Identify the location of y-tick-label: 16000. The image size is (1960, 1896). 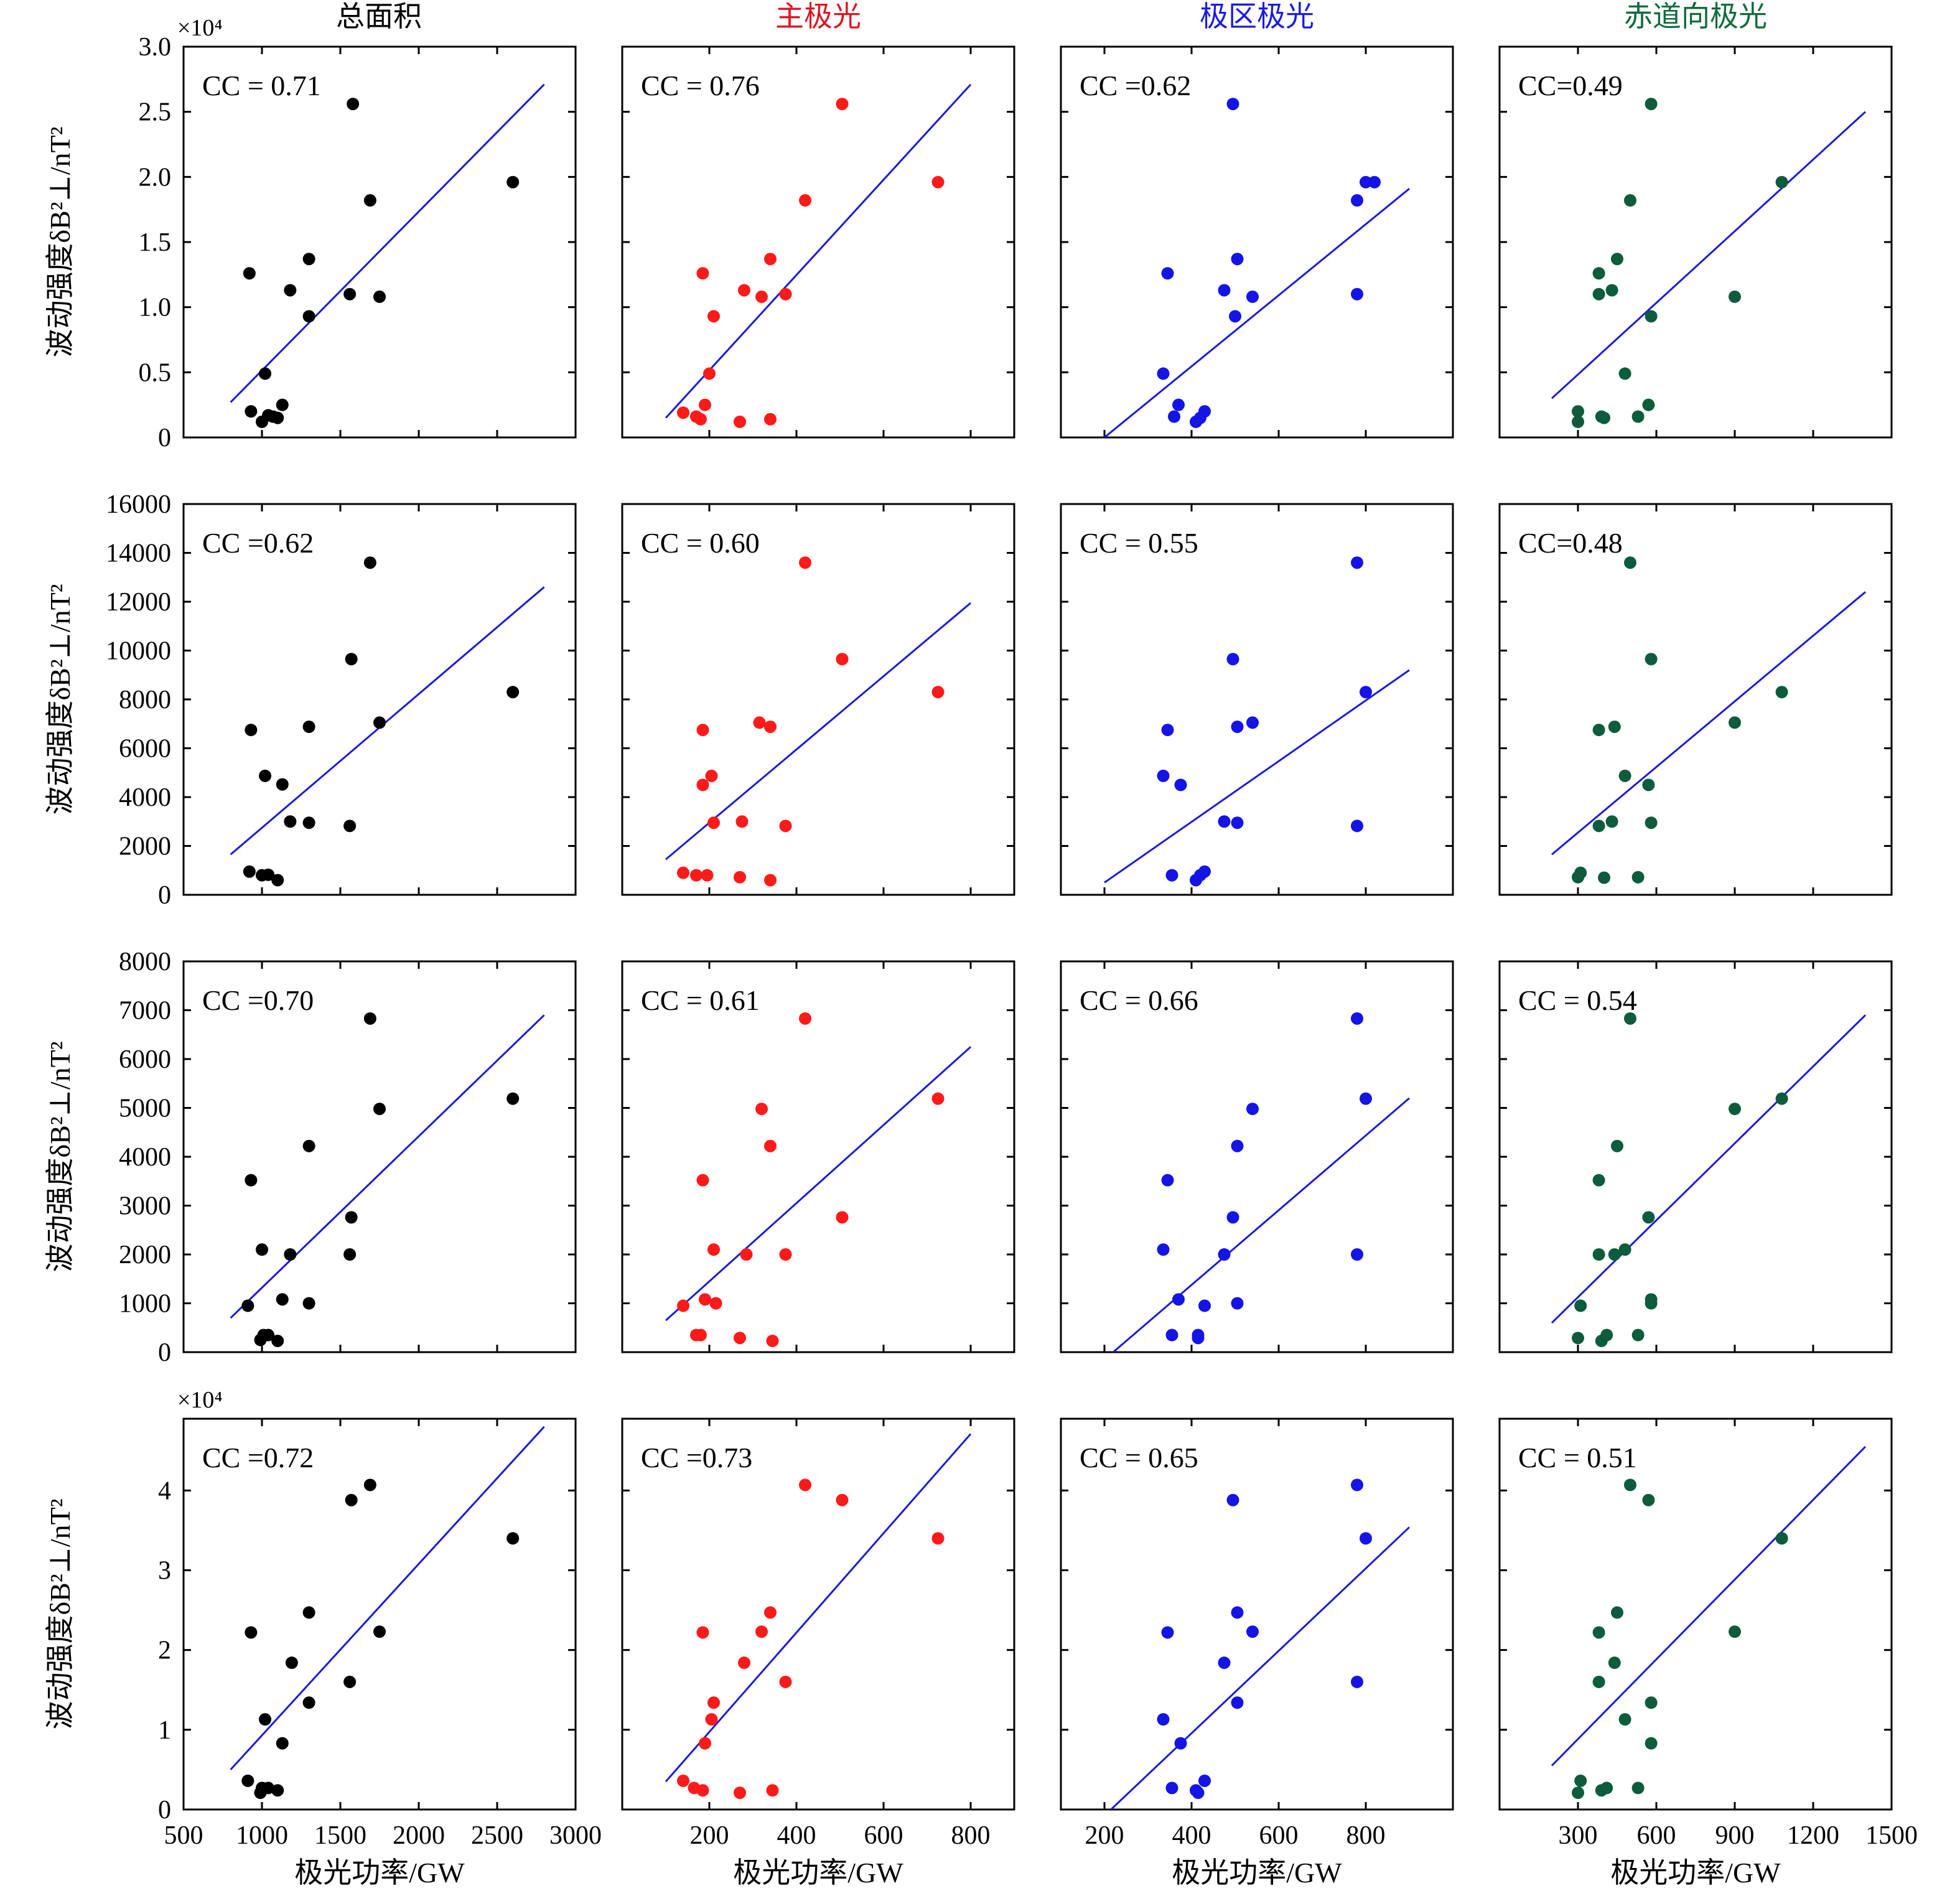
(138, 504).